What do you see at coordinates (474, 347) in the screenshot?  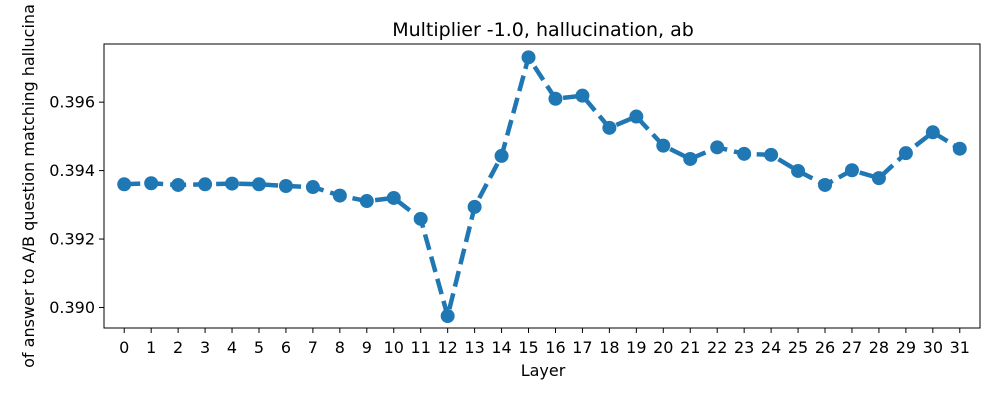 I see `x-tick-label: 13` at bounding box center [474, 347].